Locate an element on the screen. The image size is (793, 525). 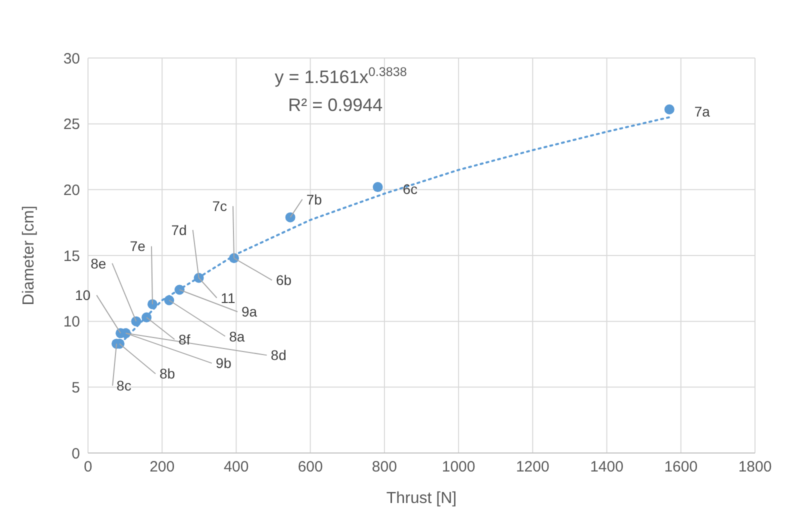
x-tick-label: 0 is located at coordinates (88, 467).